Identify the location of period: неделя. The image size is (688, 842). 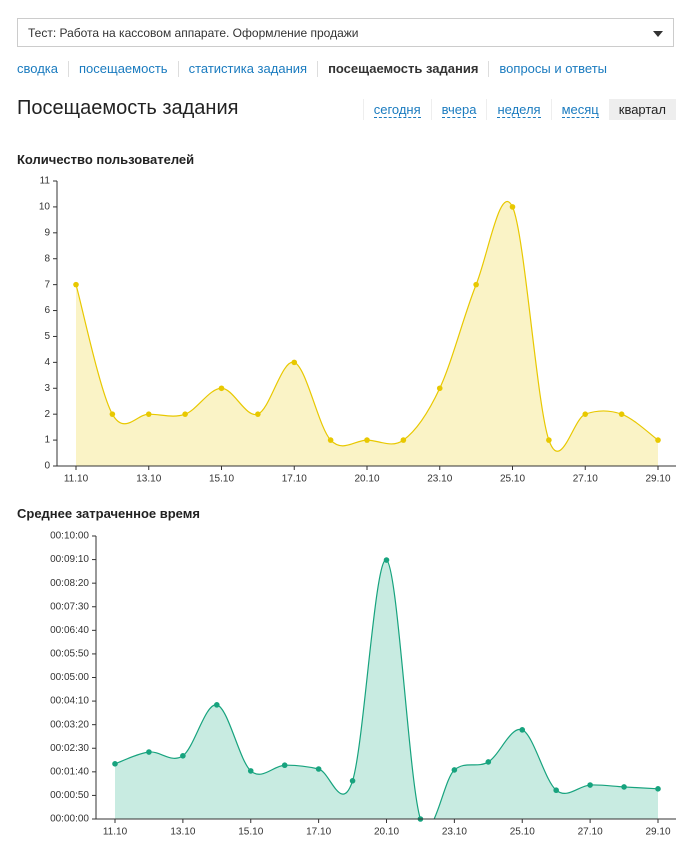
(518, 109).